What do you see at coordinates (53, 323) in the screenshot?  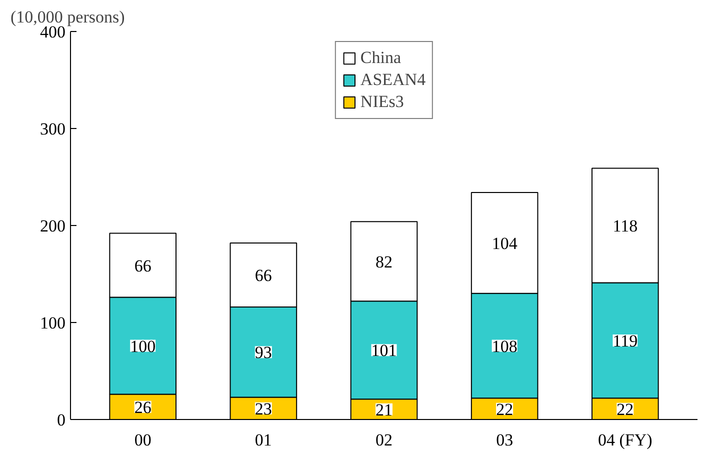 I see `y-tick-label: 100` at bounding box center [53, 323].